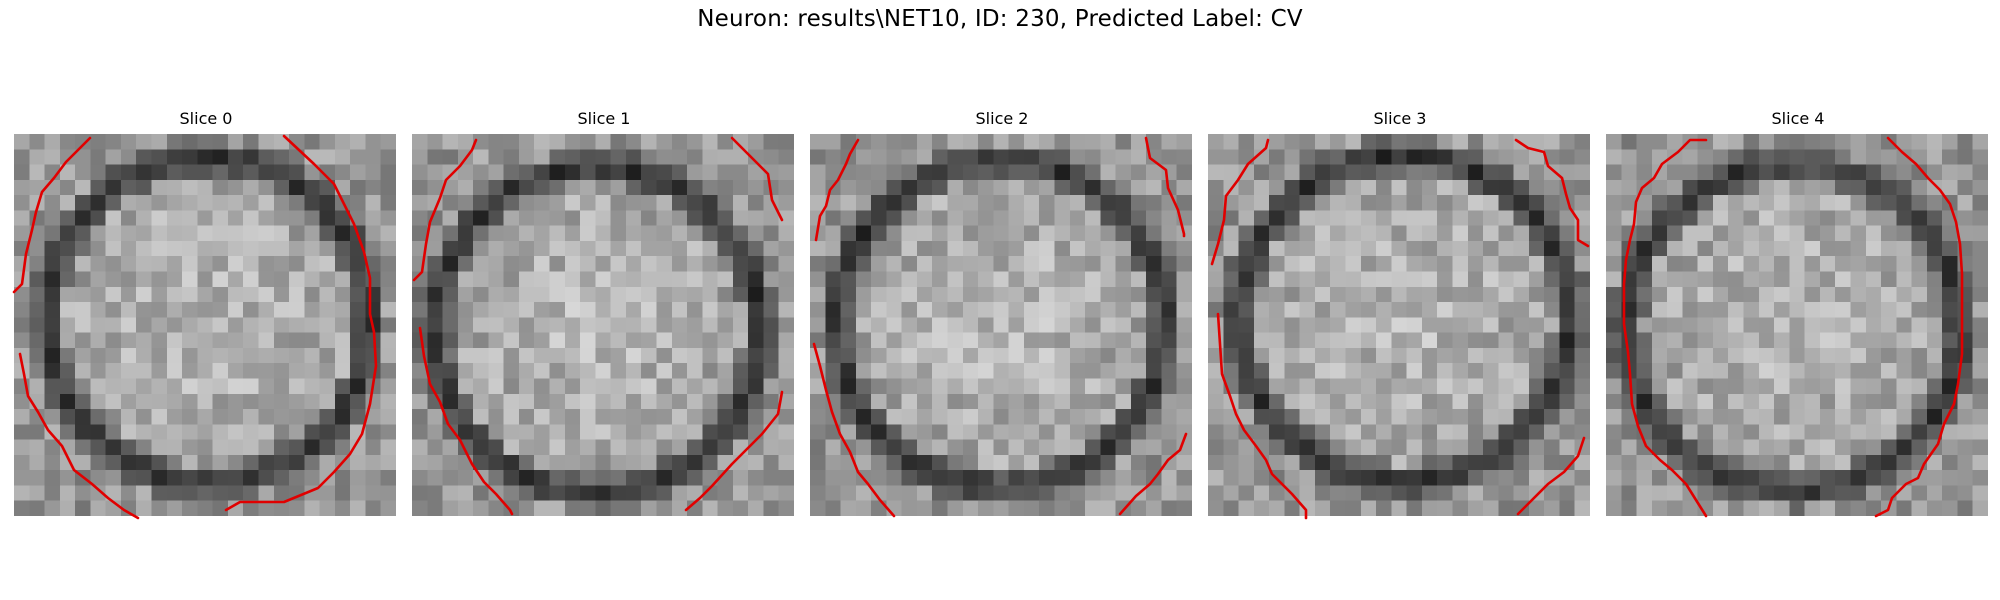 This screenshot has height=600, width=2000. Describe the element at coordinates (1400, 118) in the screenshot. I see `slice-title: Slice 3` at that location.